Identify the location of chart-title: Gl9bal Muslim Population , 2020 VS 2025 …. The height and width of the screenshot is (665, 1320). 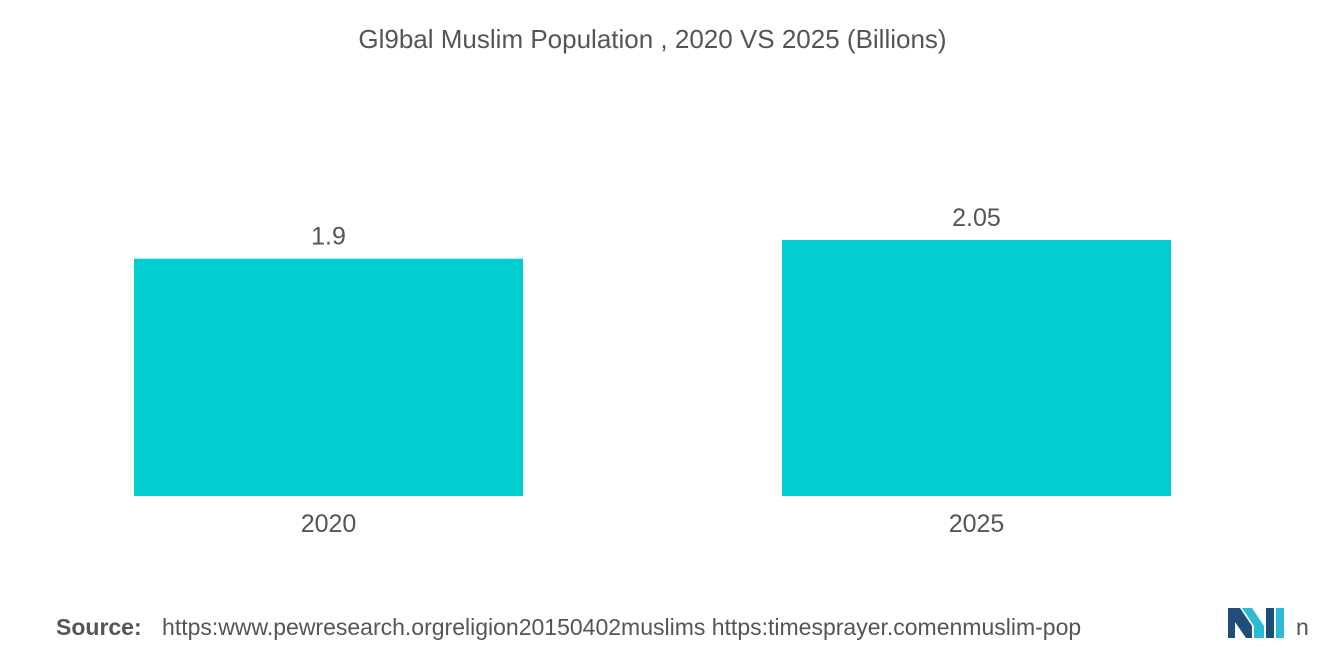
(652, 39).